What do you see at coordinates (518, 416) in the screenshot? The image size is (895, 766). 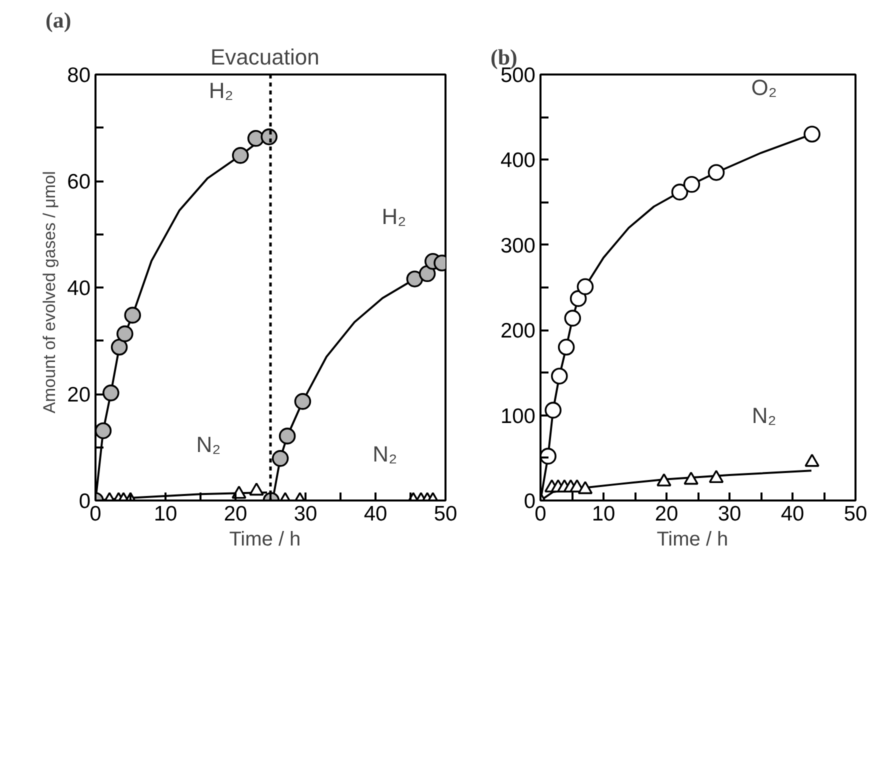 I see `y-tick-label: 100` at bounding box center [518, 416].